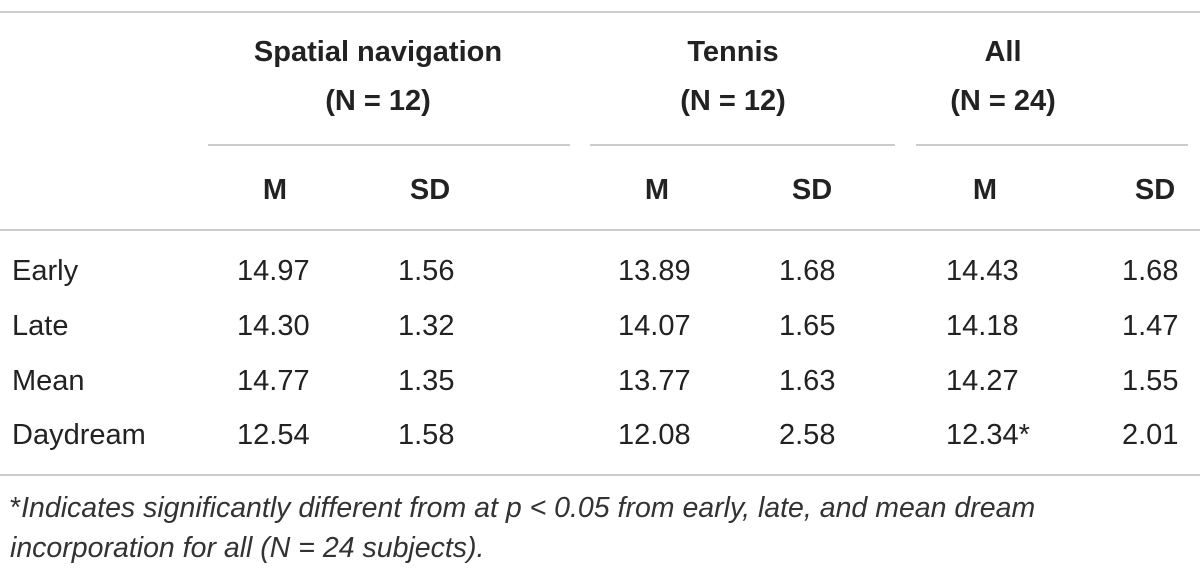 The image size is (1200, 580). What do you see at coordinates (1003, 52) in the screenshot?
I see `group-name: All` at bounding box center [1003, 52].